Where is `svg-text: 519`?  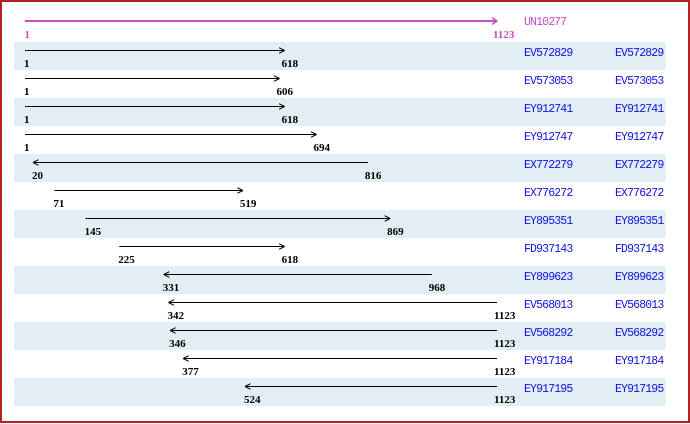
svg-text: 519 is located at coordinates (248, 204).